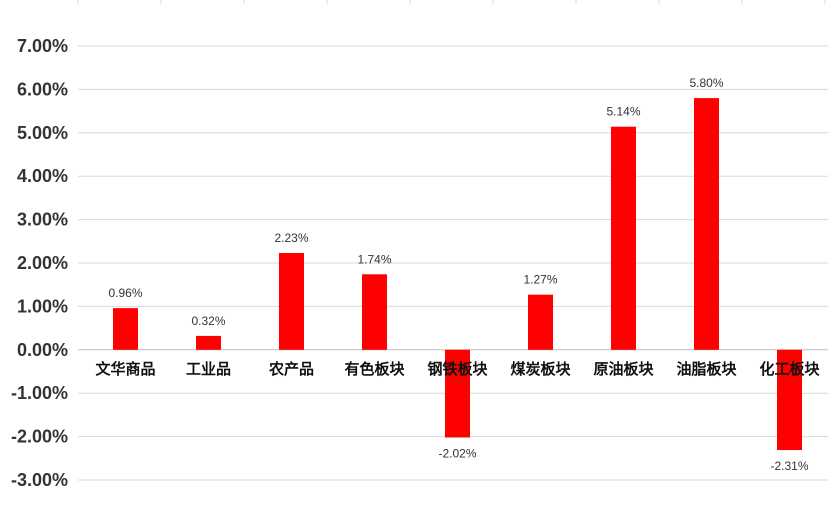 This screenshot has width=828, height=519. What do you see at coordinates (457, 453) in the screenshot?
I see `data-label: -2.02%` at bounding box center [457, 453].